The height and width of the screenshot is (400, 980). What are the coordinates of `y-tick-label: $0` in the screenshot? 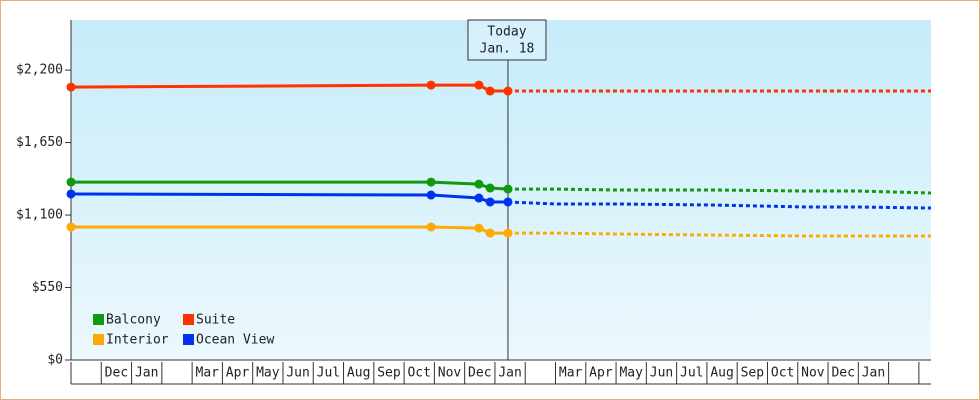 It's located at (55, 360).